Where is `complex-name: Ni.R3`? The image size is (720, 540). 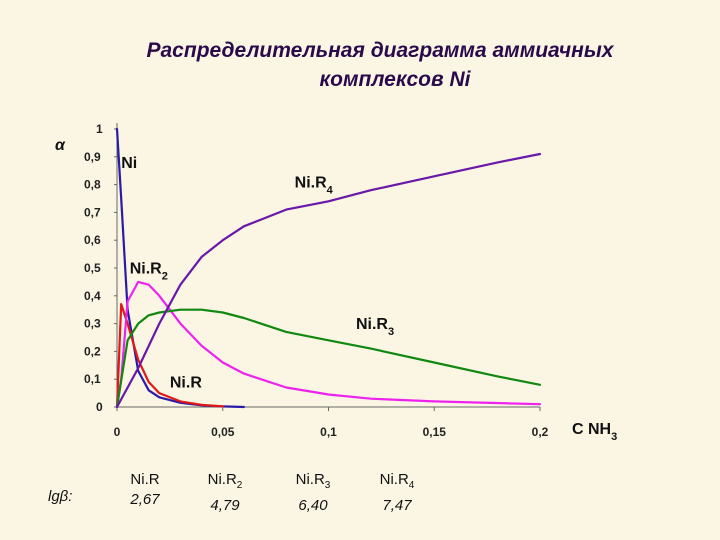
complex-name: Ni.R3 is located at coordinates (313, 481).